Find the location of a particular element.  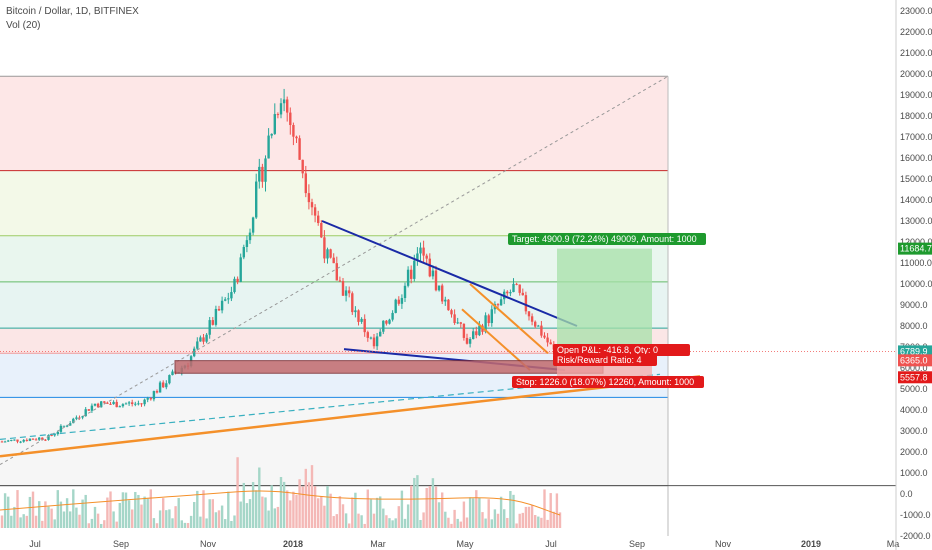

wedge-upper-line is located at coordinates (449, 273).